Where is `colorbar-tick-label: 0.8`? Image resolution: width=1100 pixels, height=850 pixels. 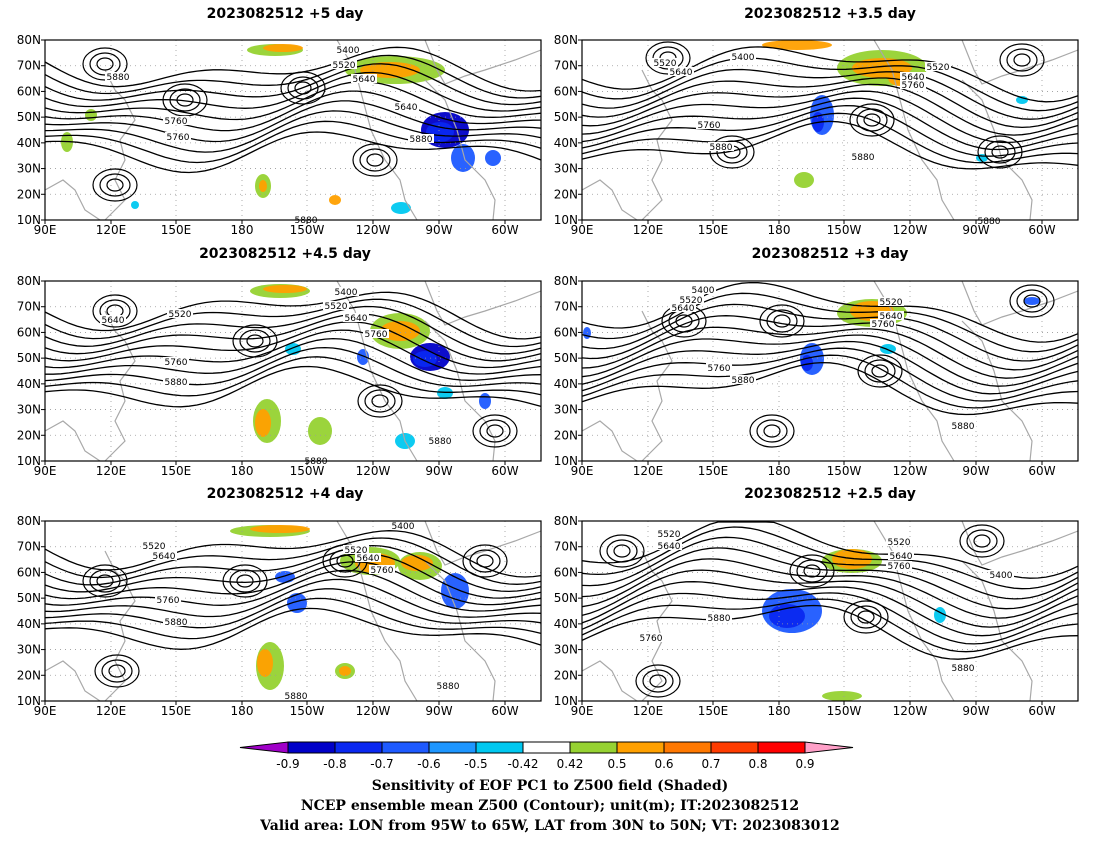 colorbar-tick-label: 0.8 is located at coordinates (757, 764).